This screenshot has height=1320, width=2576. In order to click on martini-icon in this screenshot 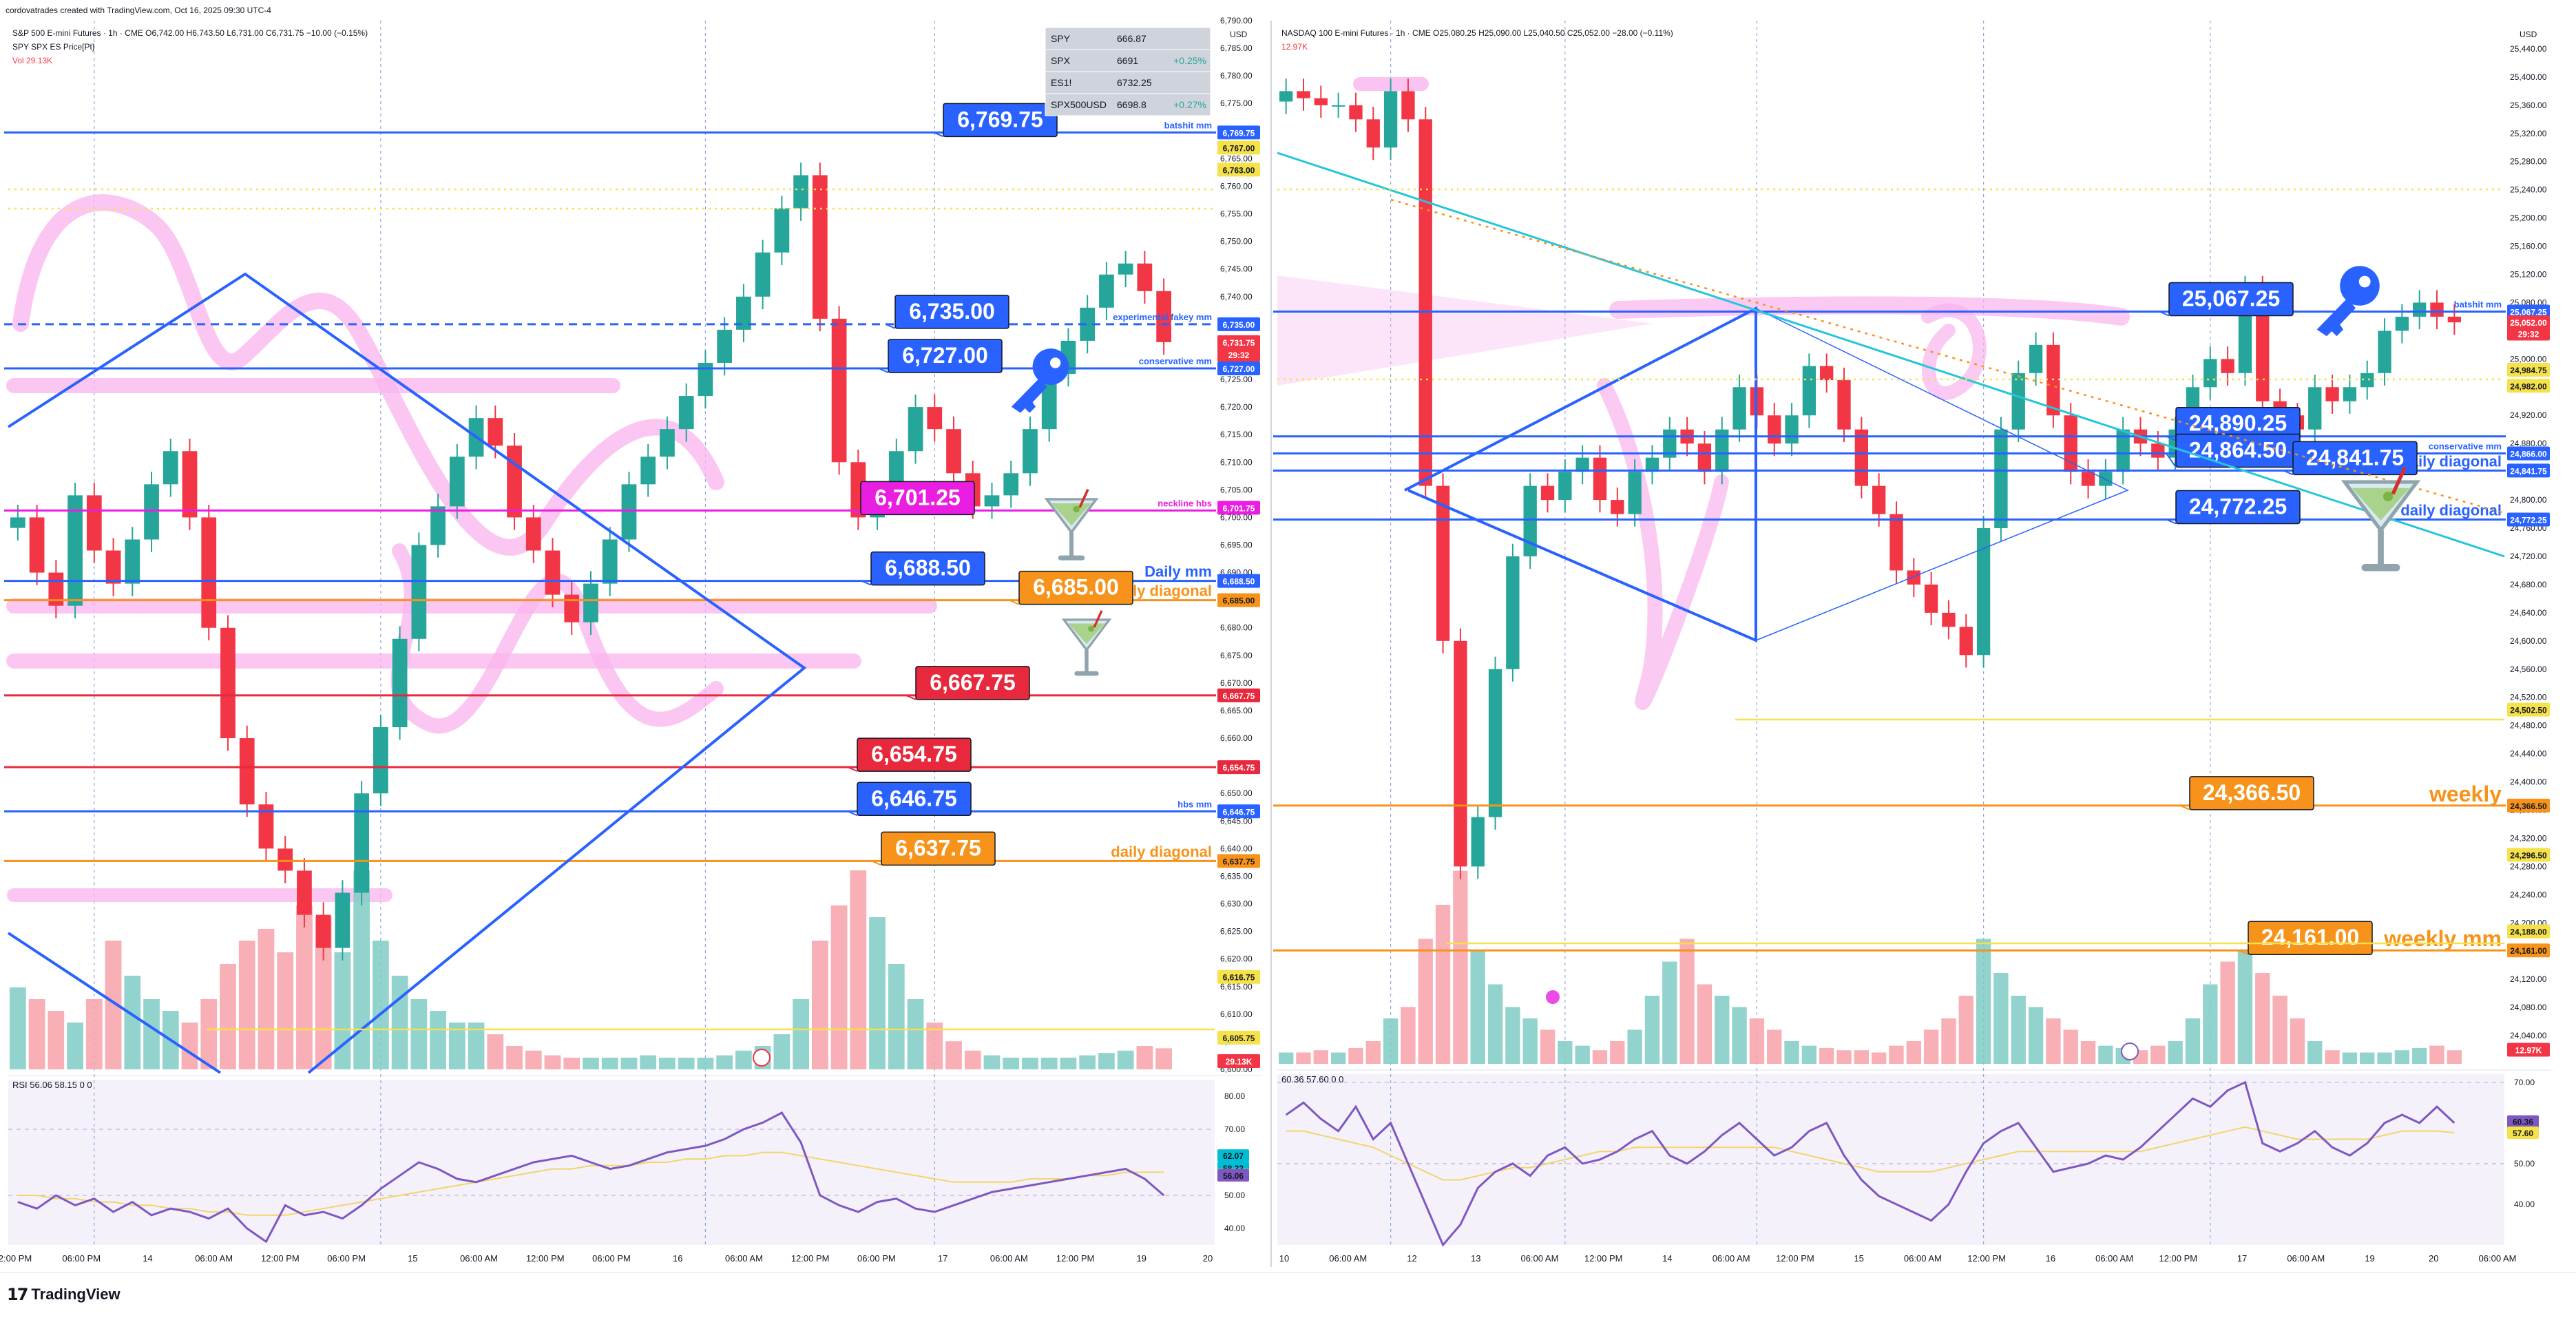, I will do `click(1071, 524)`.